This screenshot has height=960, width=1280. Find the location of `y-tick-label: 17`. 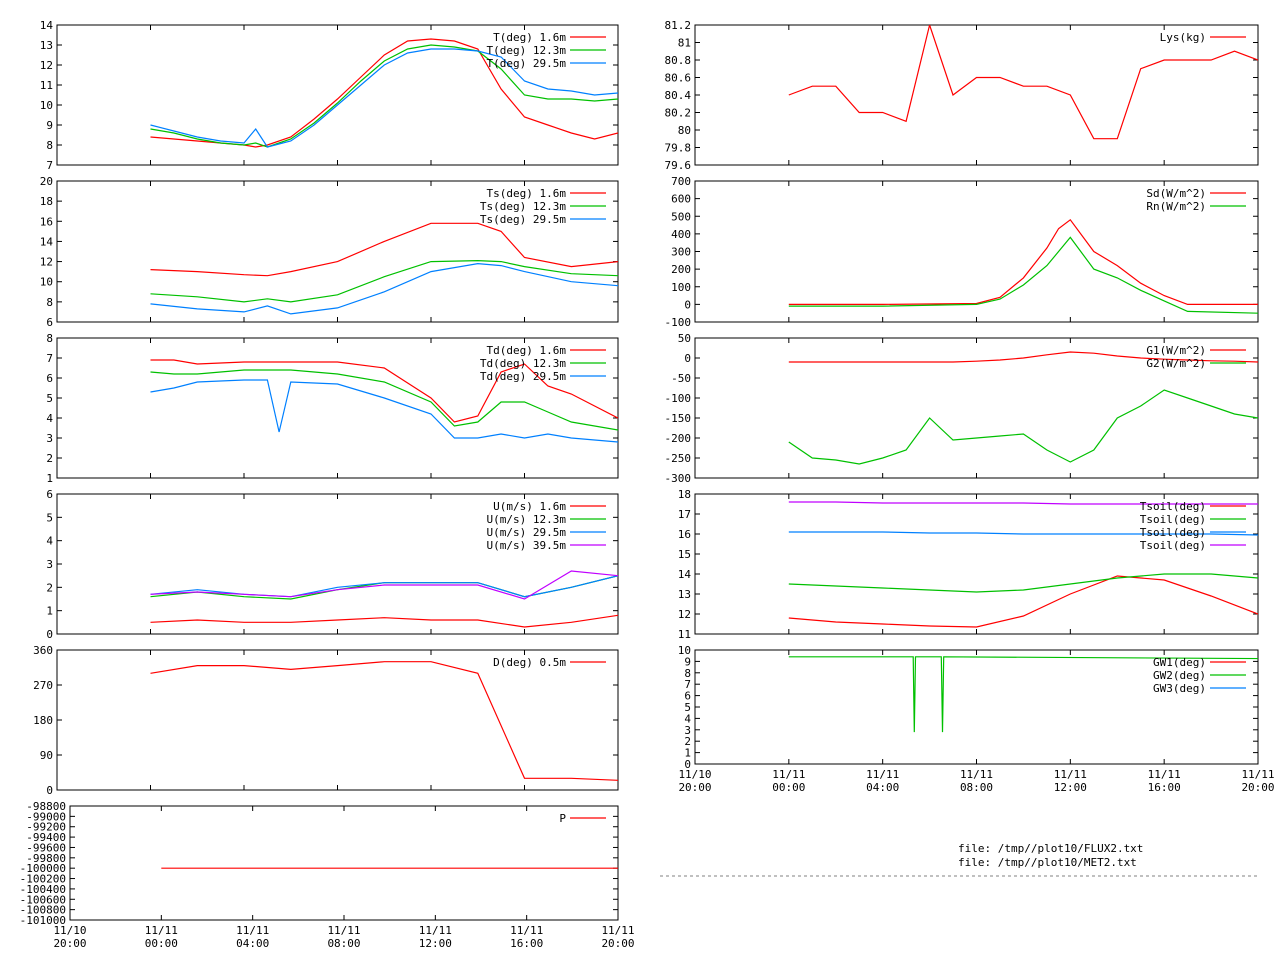

y-tick-label: 17 is located at coordinates (684, 514).